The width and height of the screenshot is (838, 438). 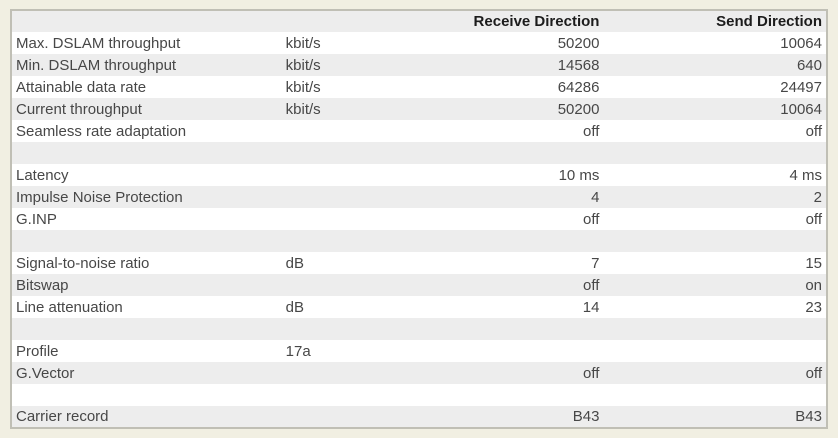 What do you see at coordinates (83, 263) in the screenshot?
I see `row-label-cell: Signal-to-noise ratio` at bounding box center [83, 263].